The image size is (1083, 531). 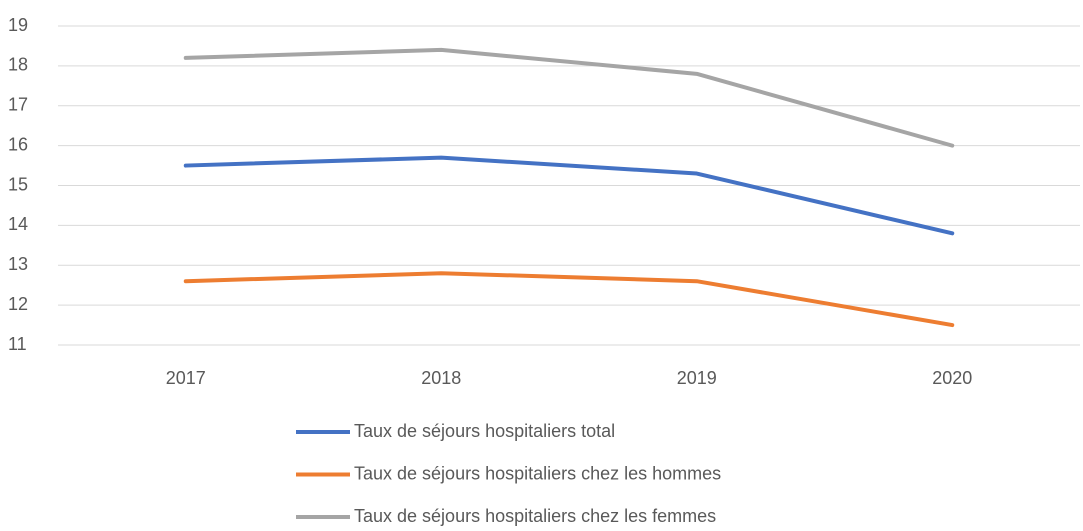 What do you see at coordinates (18, 144) in the screenshot?
I see `y-tick-label: 16` at bounding box center [18, 144].